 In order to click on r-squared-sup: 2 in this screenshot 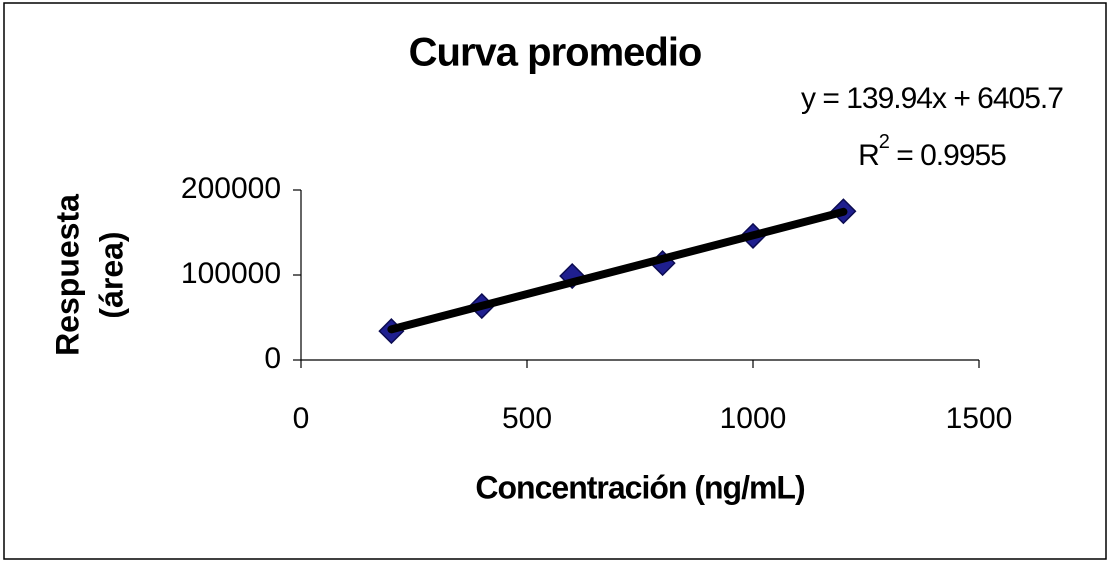, I will do `click(884, 142)`.